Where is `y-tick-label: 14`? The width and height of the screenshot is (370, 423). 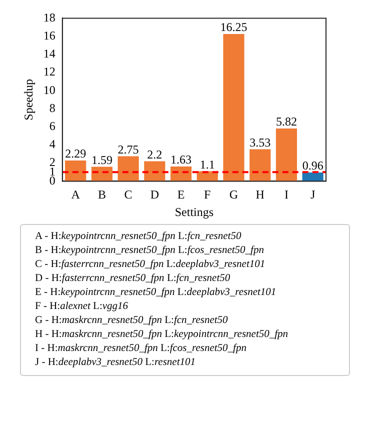
y-tick-label: 14 is located at coordinates (49, 53).